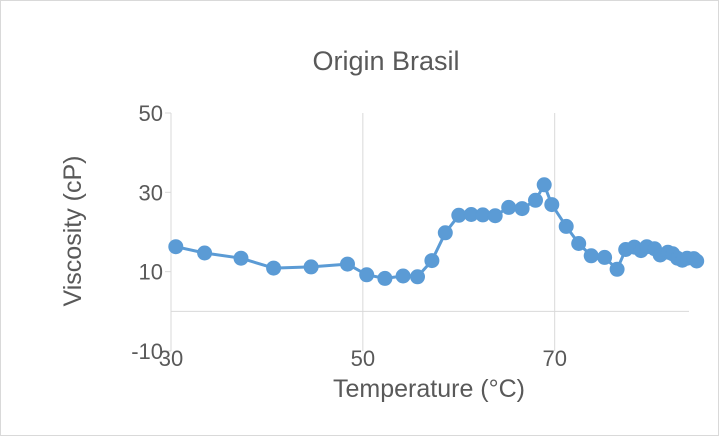 The width and height of the screenshot is (719, 437). I want to click on gridlines, so click(459, 232).